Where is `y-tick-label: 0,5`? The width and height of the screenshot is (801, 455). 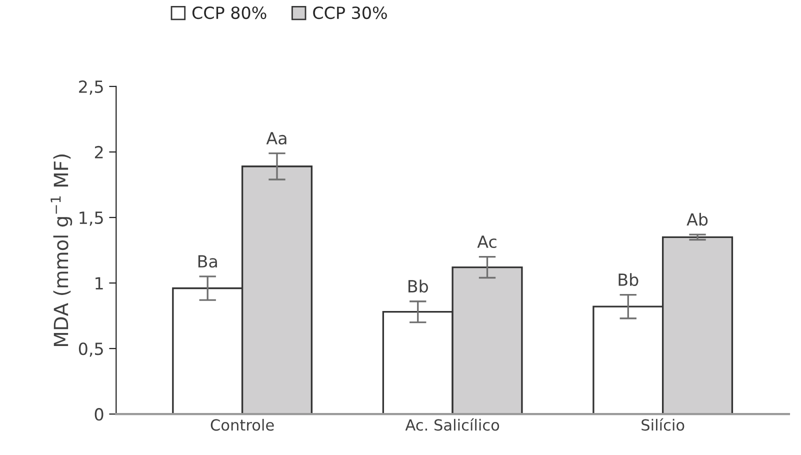
y-tick-label: 0,5 is located at coordinates (90, 349).